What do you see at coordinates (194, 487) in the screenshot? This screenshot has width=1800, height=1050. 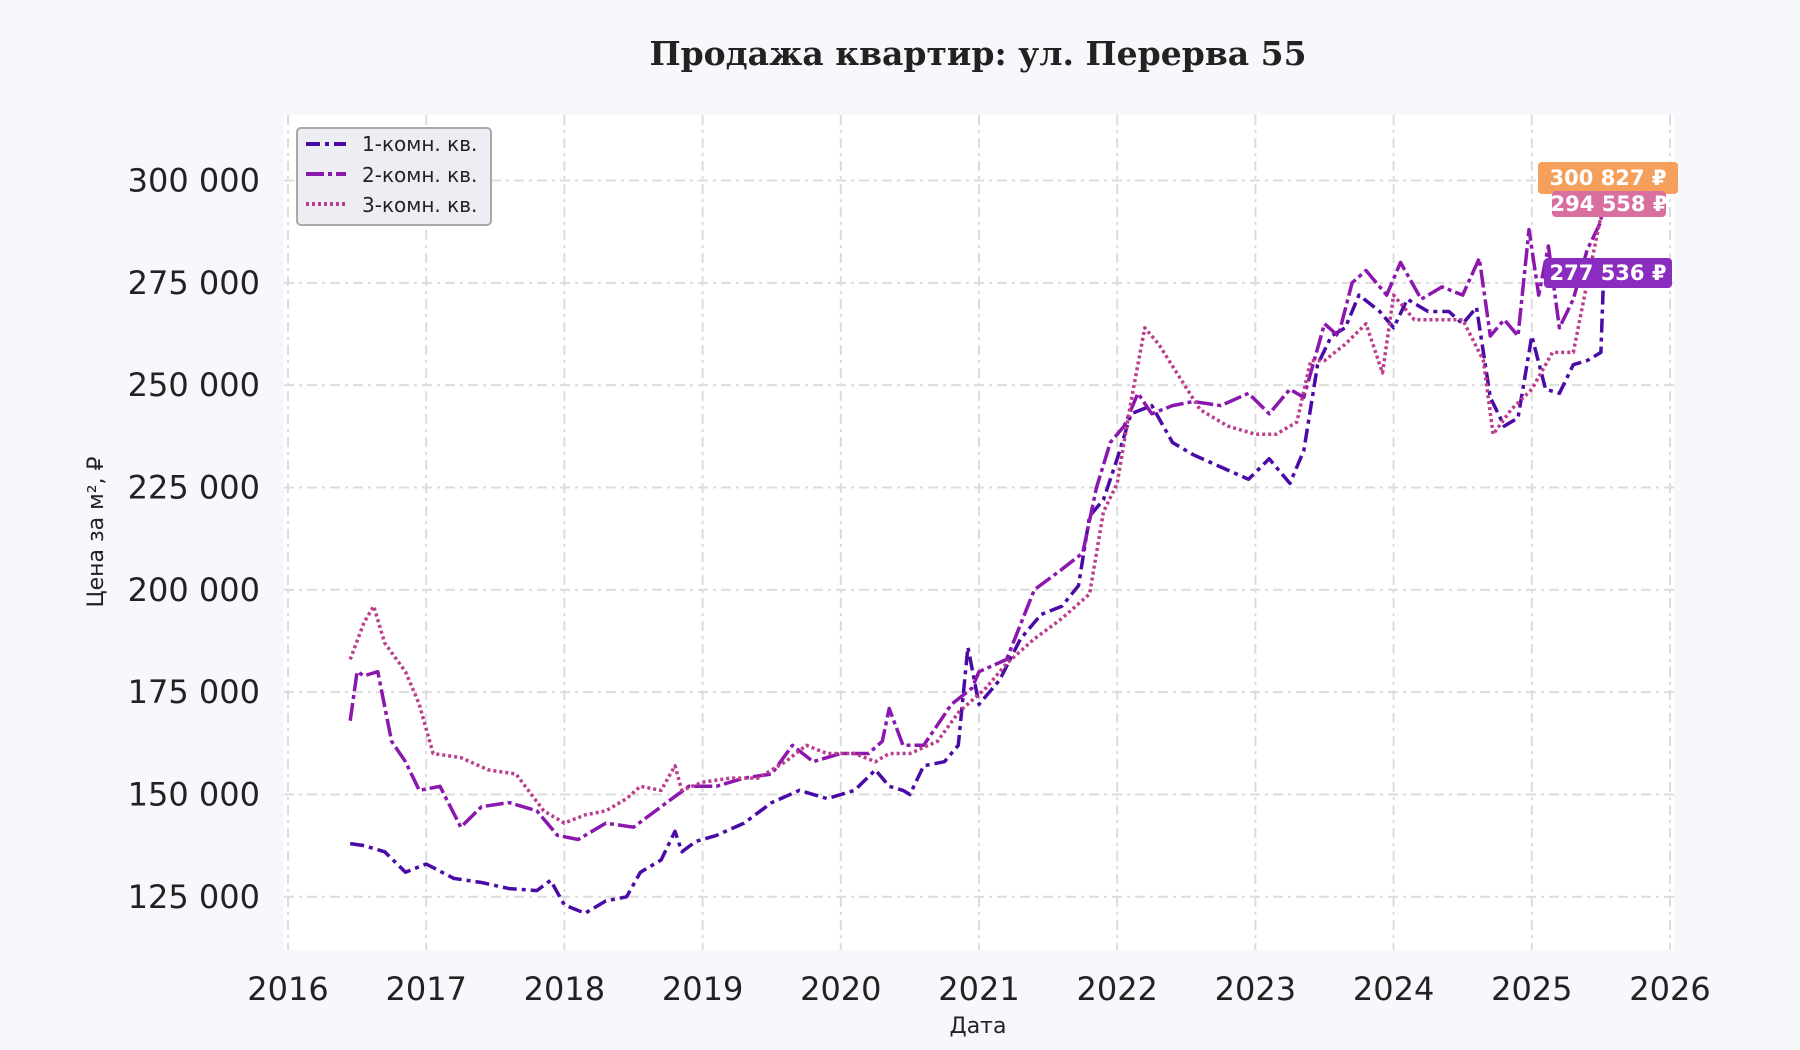 I see `y-tick-label: 225 000` at bounding box center [194, 487].